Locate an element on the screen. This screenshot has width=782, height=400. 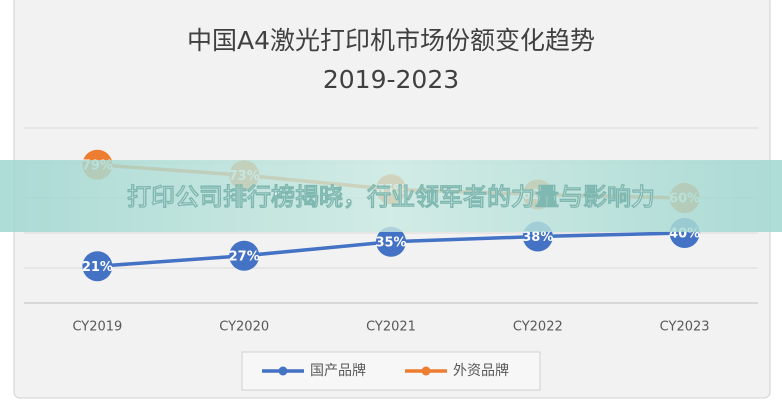
x-tick-label: CY2023 is located at coordinates (685, 327).